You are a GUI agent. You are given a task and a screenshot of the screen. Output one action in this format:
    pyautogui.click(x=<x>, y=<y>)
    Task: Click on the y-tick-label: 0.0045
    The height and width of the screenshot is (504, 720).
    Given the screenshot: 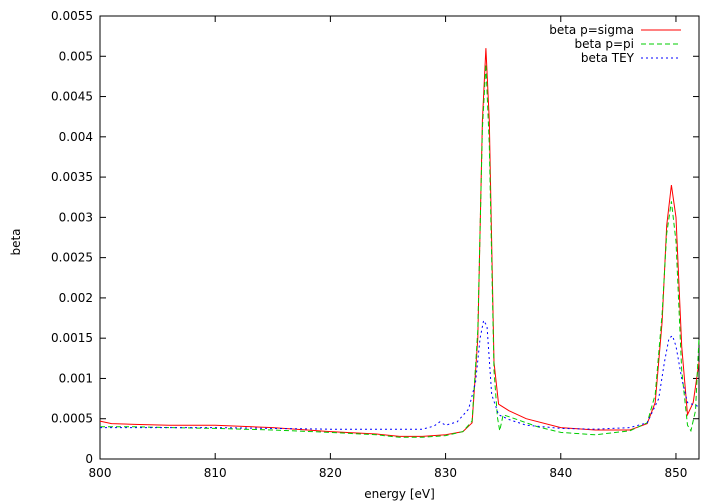 What is the action you would take?
    pyautogui.click(x=72, y=97)
    